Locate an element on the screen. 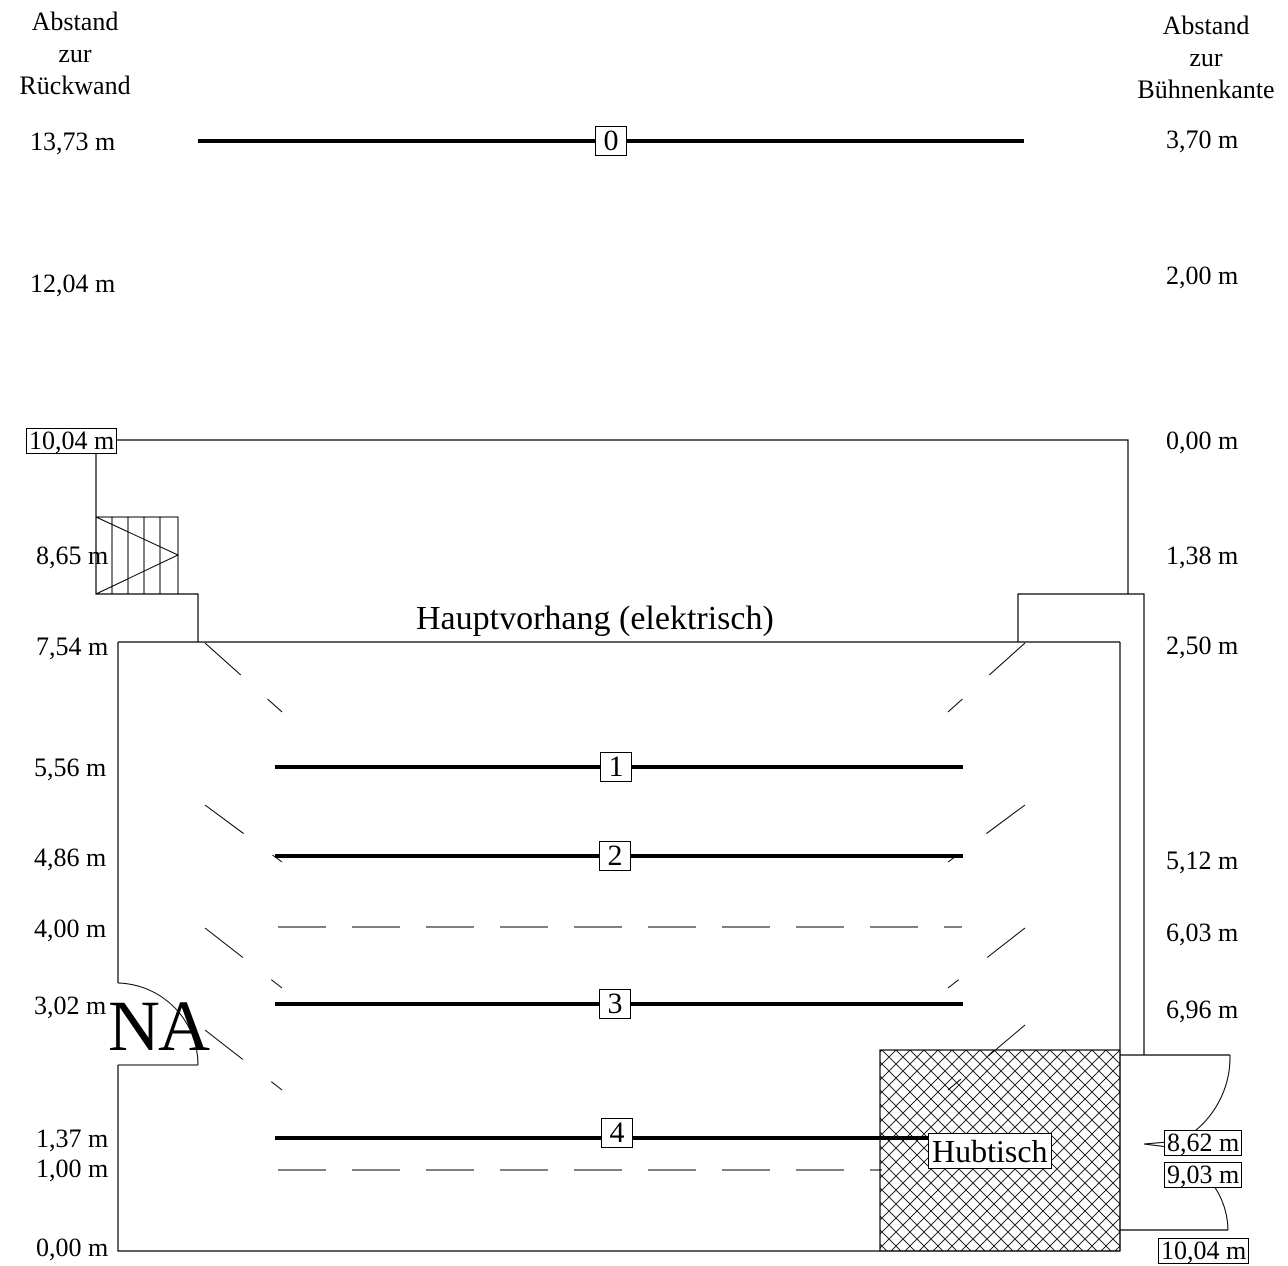 The height and width of the screenshot is (1266, 1288). batten-number: 0 is located at coordinates (611, 141).